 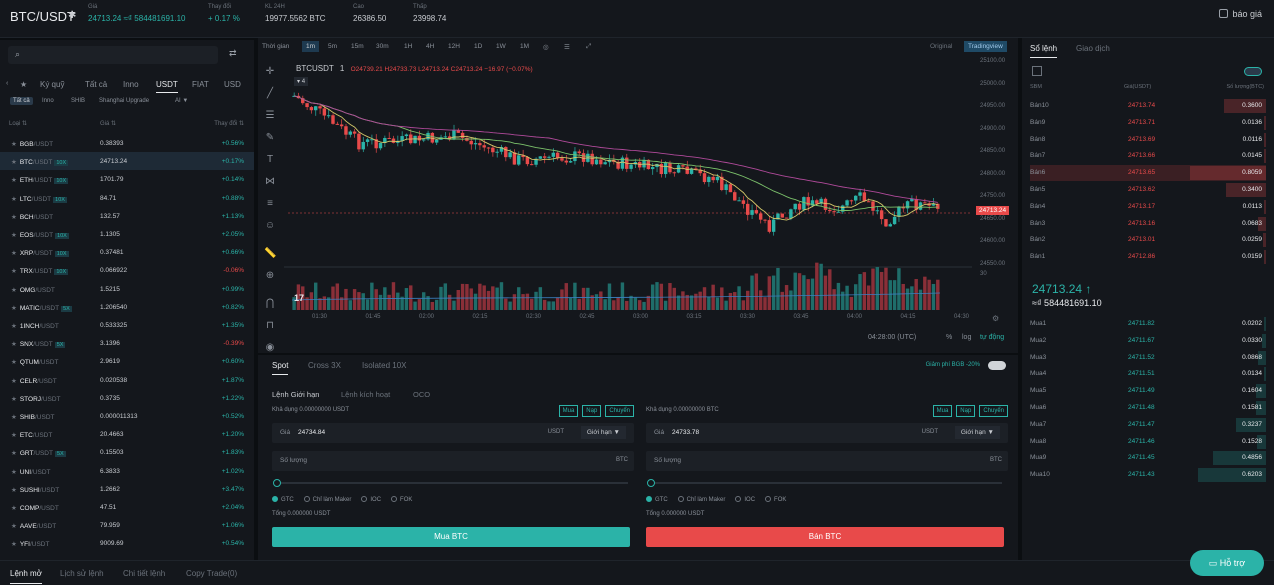 I want to click on book-toggle, so click(x=1253, y=71).